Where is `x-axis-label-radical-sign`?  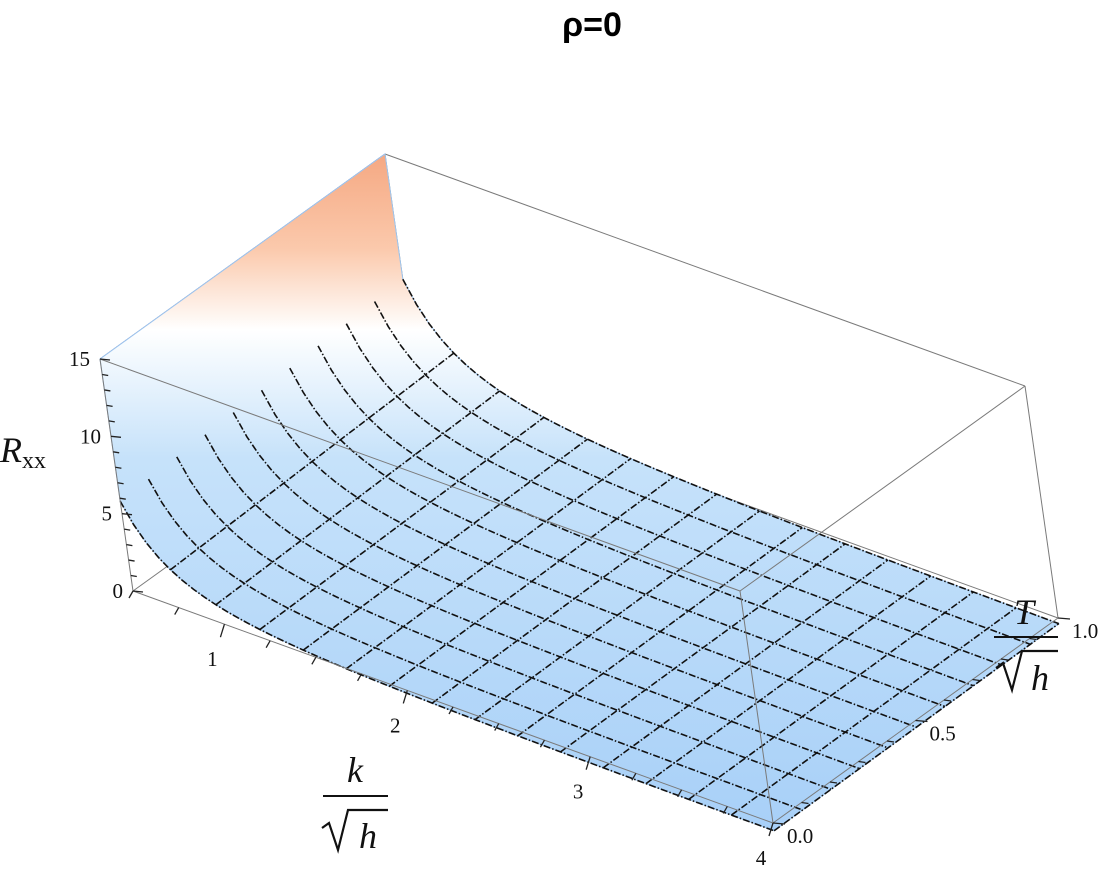
x-axis-label-radical-sign is located at coordinates (354, 831).